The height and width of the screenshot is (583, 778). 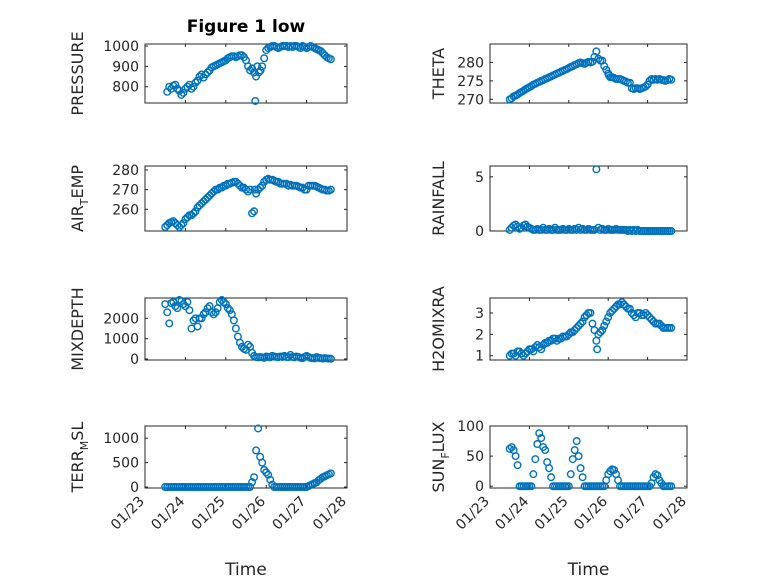 I want to click on y-axis-label: SUNFLUX, so click(x=440, y=456).